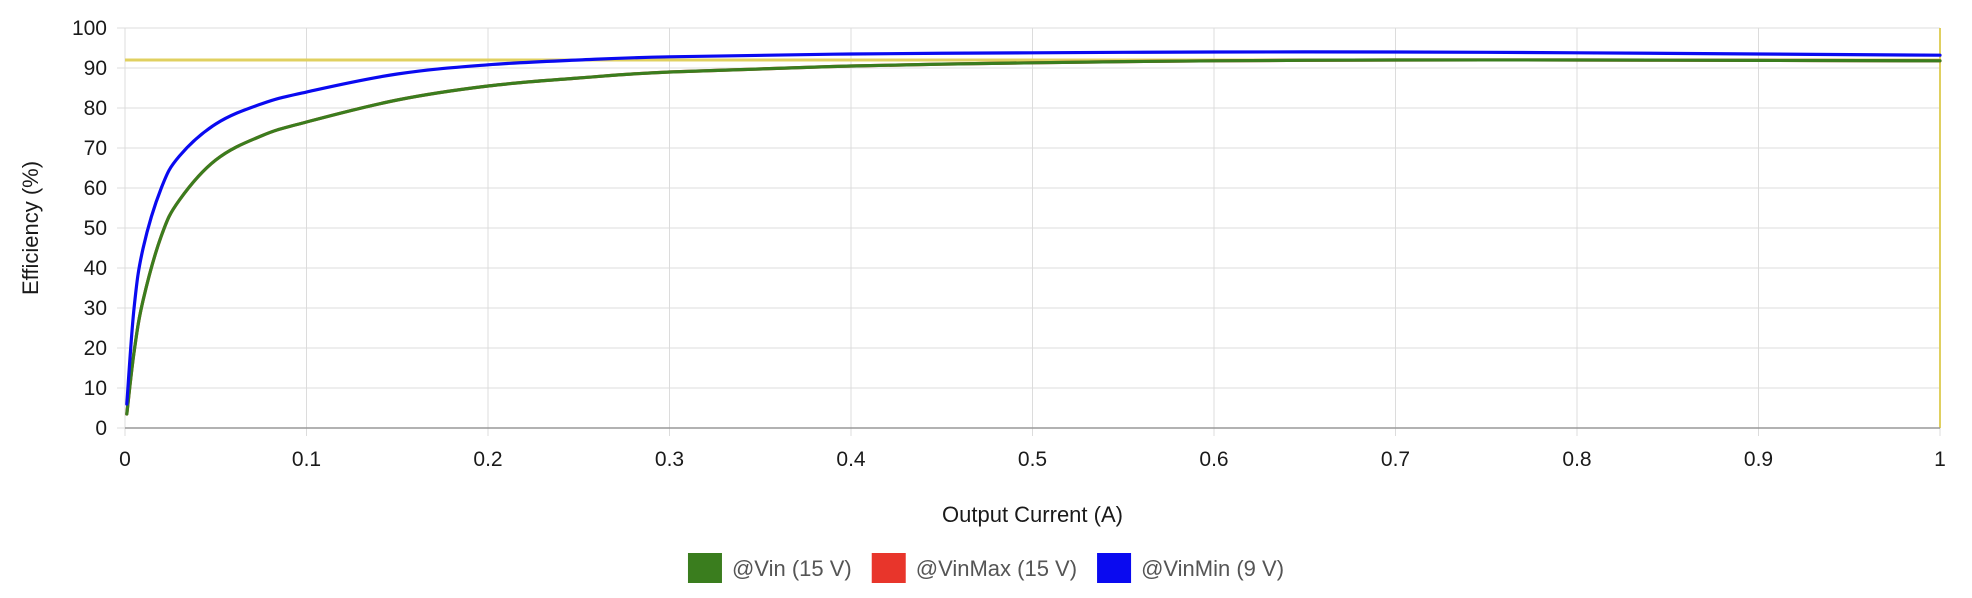 The image size is (1972, 598). Describe the element at coordinates (95, 108) in the screenshot. I see `y-tick-label: 80` at that location.